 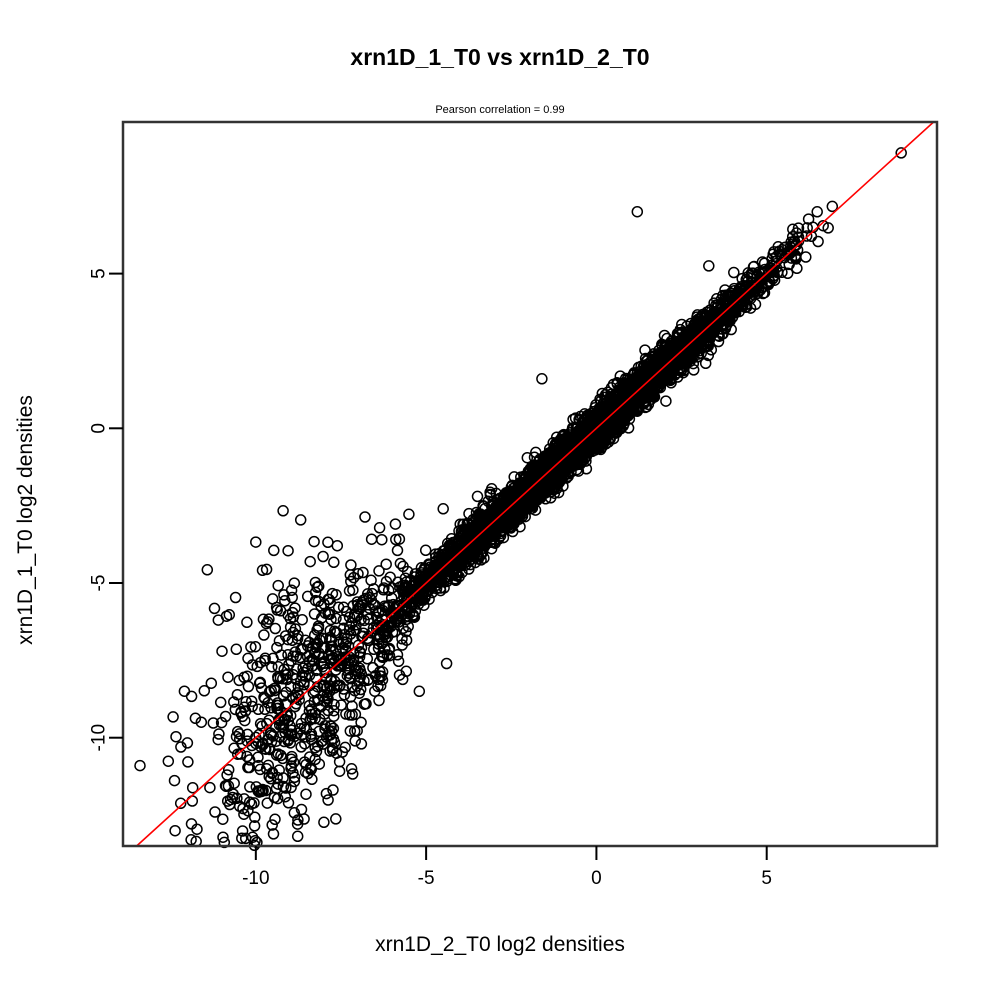 I want to click on y-tick-label: 0, so click(x=99, y=428).